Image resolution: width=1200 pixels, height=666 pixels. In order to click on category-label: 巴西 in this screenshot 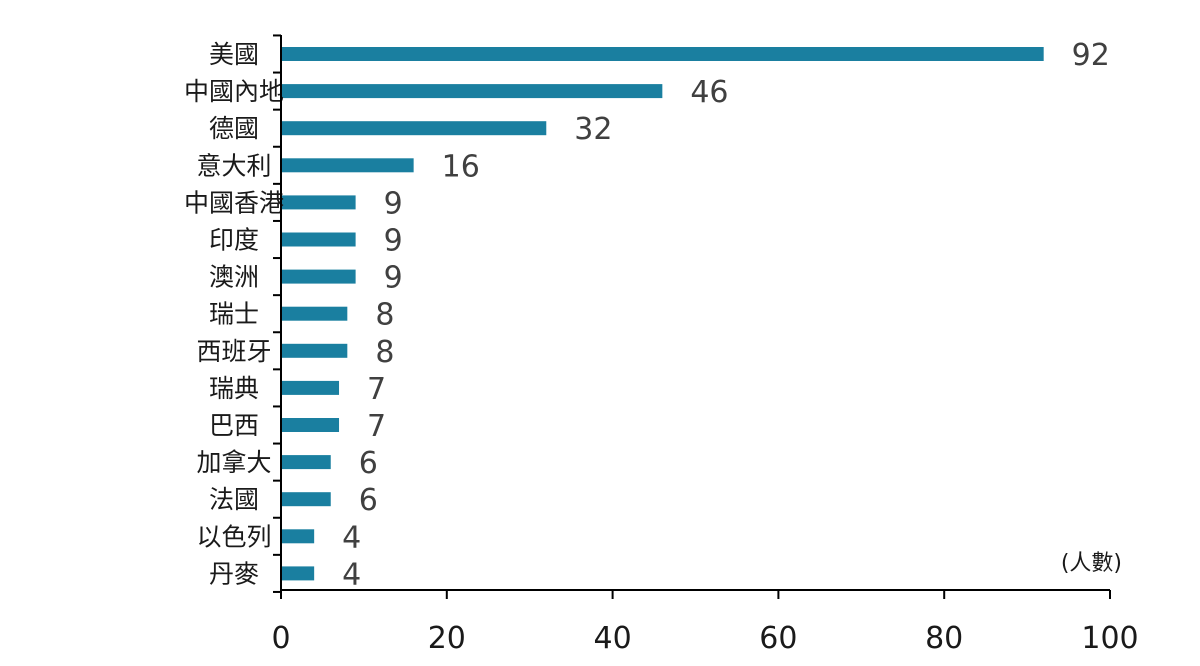, I will do `click(234, 425)`.